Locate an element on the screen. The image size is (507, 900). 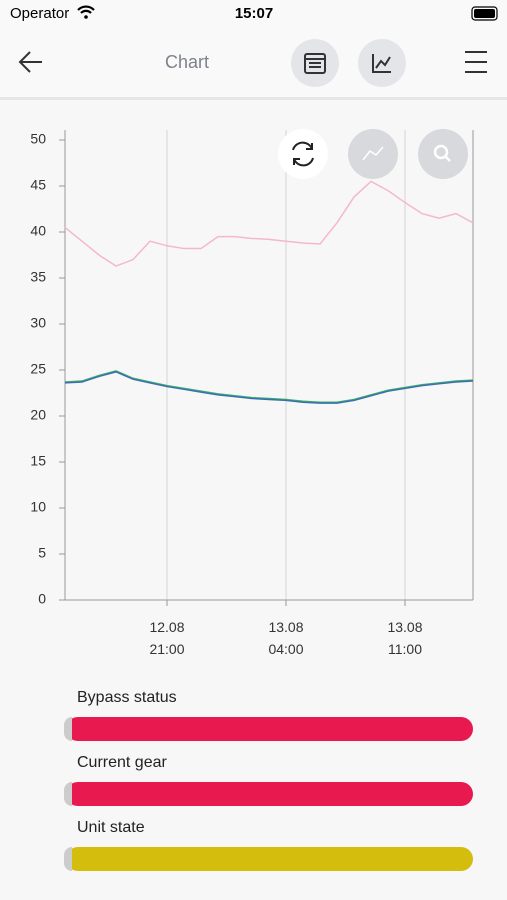
y-tick-label: 15 is located at coordinates (38, 461).